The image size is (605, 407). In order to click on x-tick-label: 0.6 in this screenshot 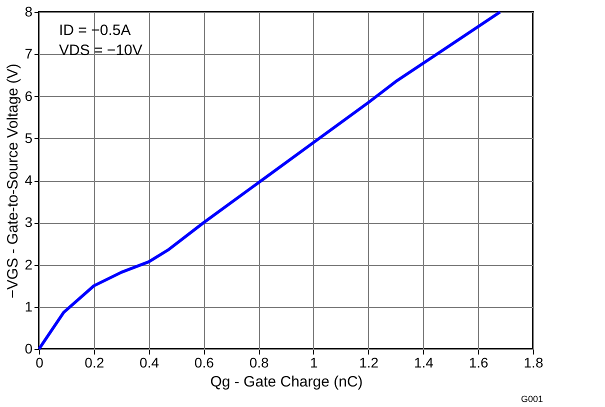, I will do `click(204, 362)`.